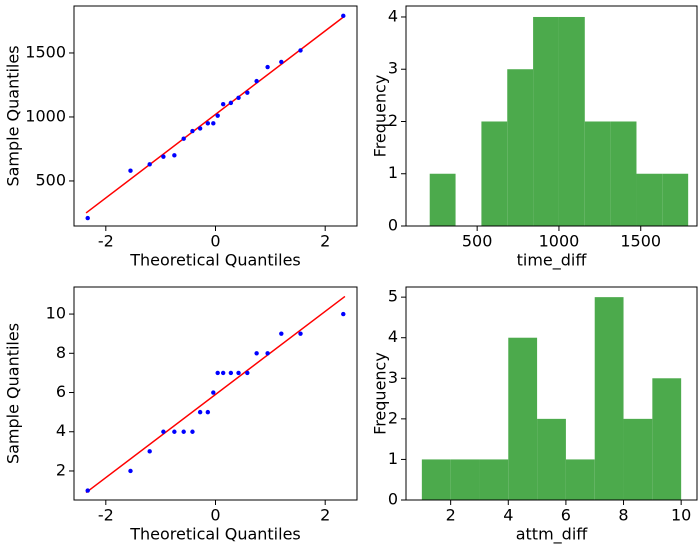 Image resolution: width=699 pixels, height=555 pixels. I want to click on x-tick-label: 1500, so click(640, 241).